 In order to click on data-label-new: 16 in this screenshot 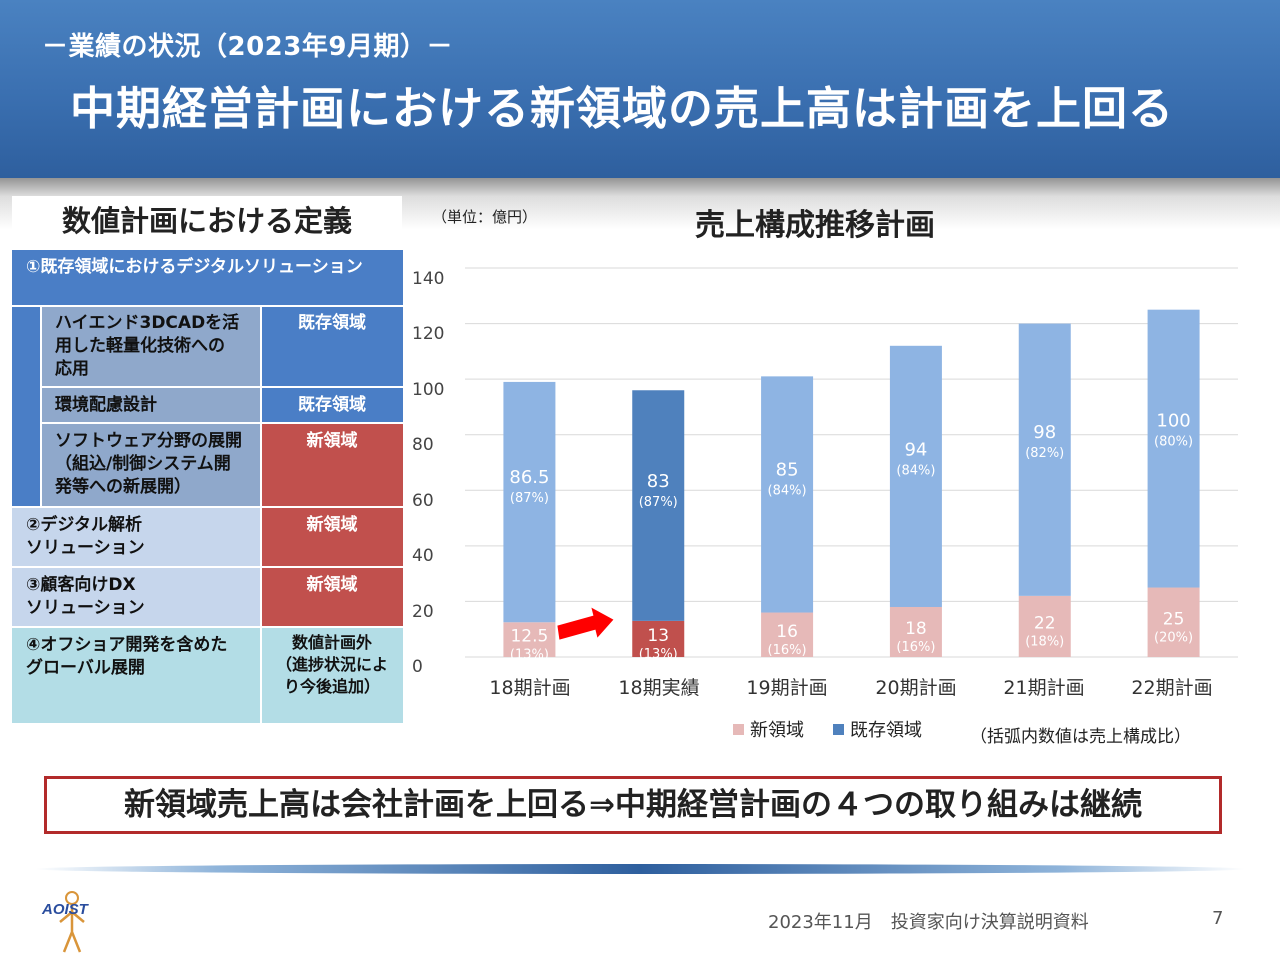, I will do `click(787, 632)`.